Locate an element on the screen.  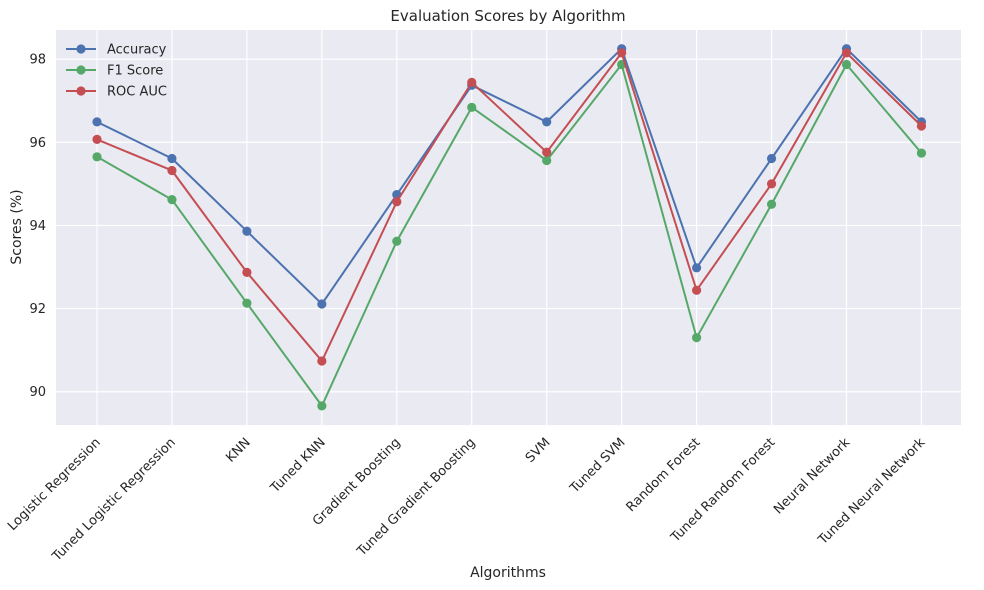
x-tick-label: SVM is located at coordinates (538, 450).